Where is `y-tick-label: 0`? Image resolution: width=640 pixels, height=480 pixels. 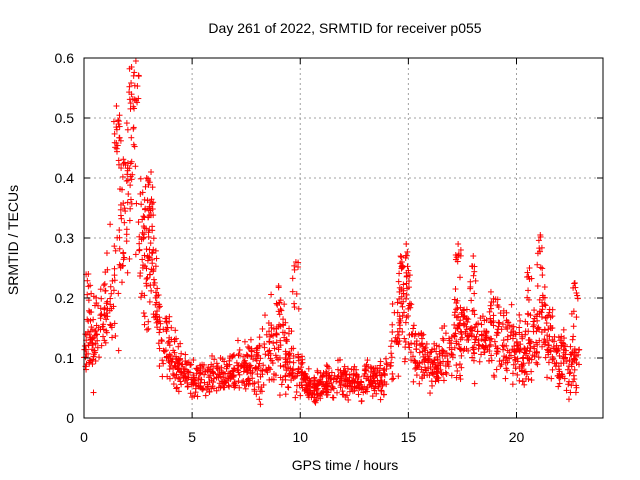
y-tick-label: 0 is located at coordinates (70, 418).